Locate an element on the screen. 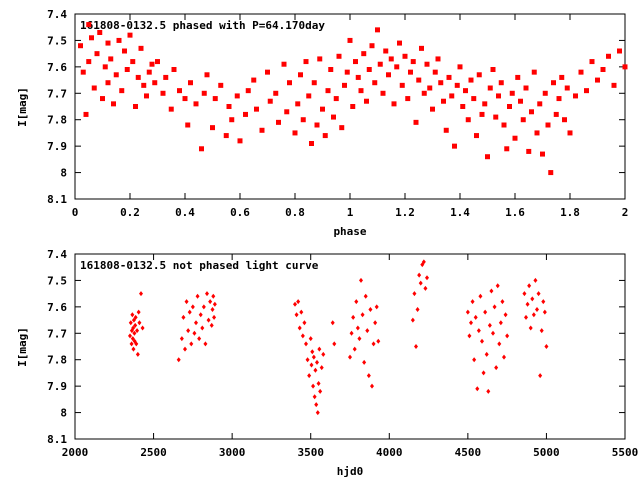 Image resolution: width=640 pixels, height=480 pixels. y-tick-label: 7.7 is located at coordinates (57, 333).